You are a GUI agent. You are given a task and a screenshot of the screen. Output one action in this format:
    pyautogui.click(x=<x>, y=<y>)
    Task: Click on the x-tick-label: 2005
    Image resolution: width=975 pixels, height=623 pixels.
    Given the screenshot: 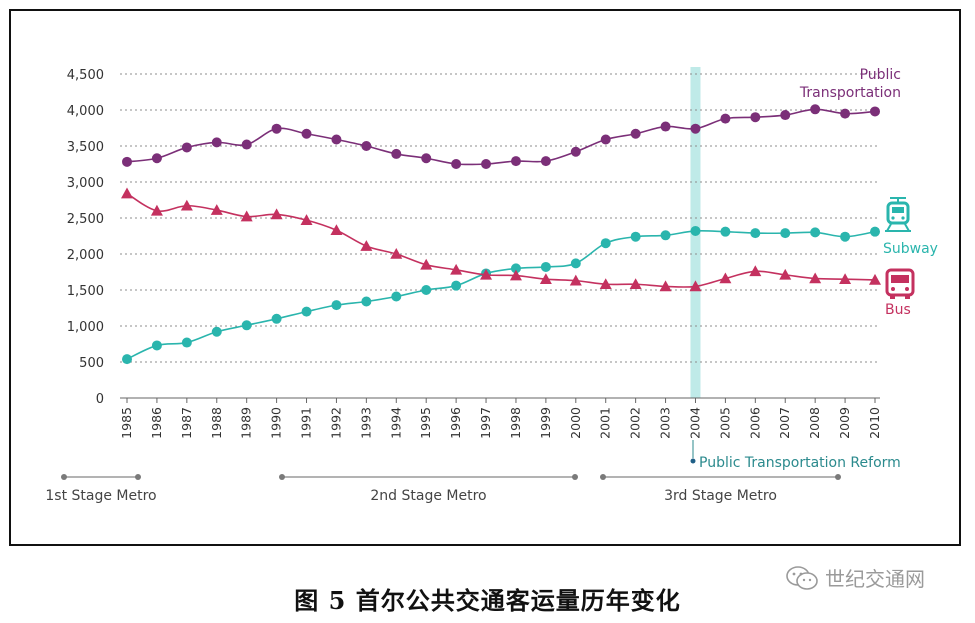 What is the action you would take?
    pyautogui.click(x=724, y=423)
    